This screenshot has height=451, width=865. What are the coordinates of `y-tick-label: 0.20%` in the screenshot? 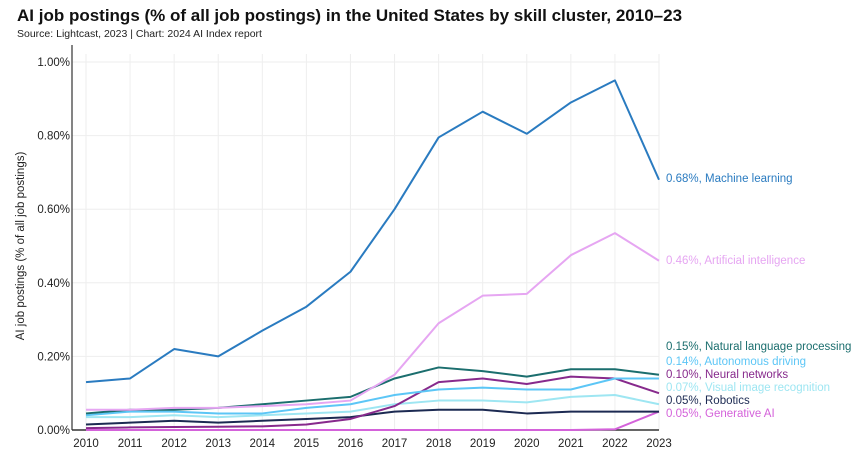 It's located at (53, 357).